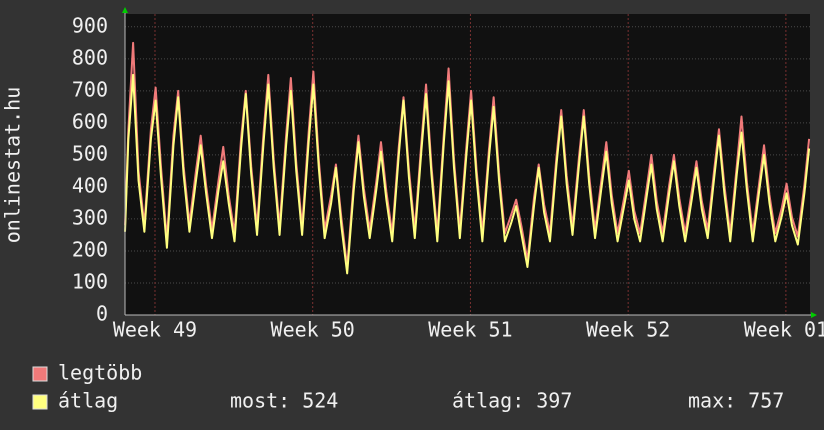  I want to click on legend-label: átlag, so click(88, 401).